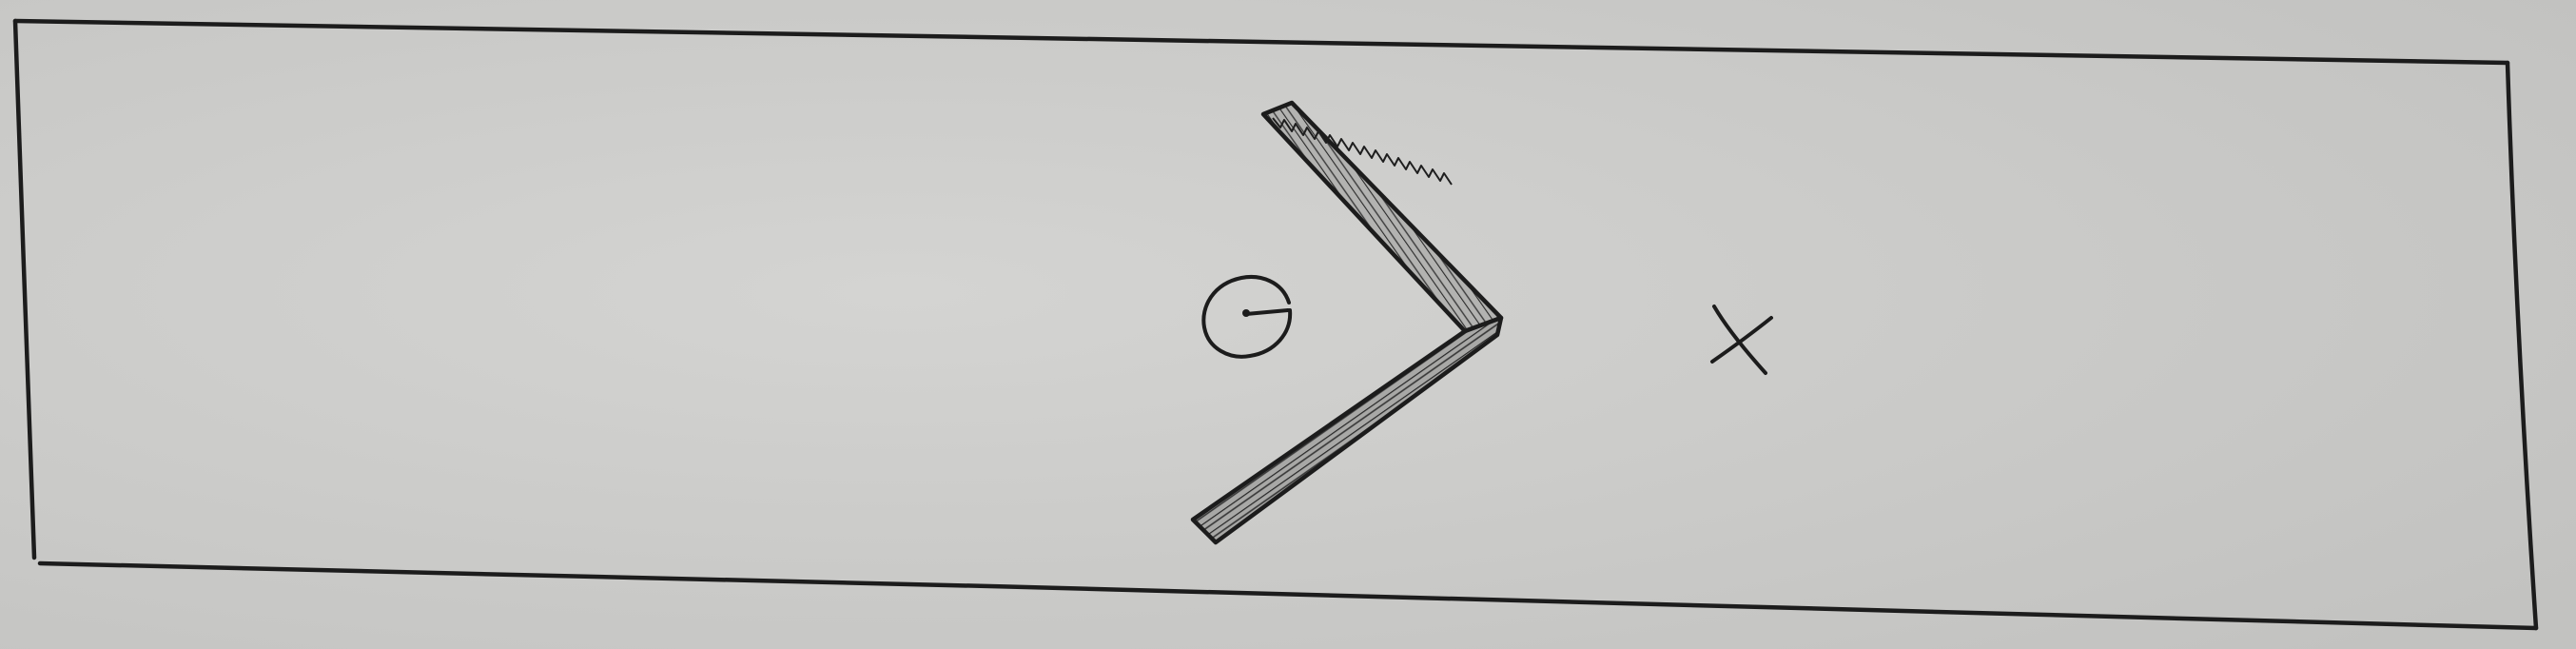  I want to click on circle-radius-line, so click(1267, 312).